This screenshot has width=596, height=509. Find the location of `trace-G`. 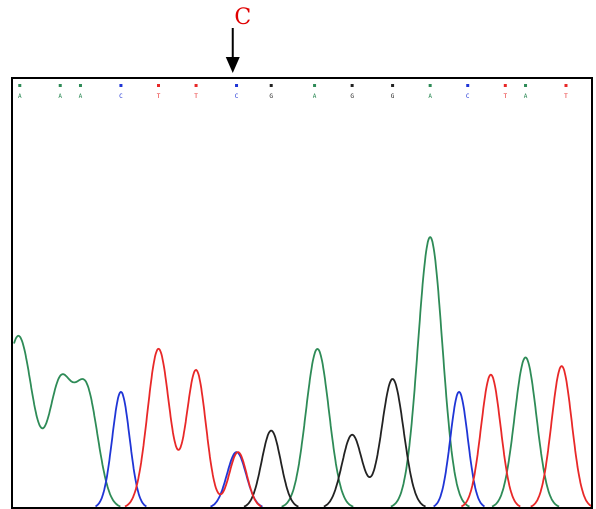

trace-G is located at coordinates (334, 443).